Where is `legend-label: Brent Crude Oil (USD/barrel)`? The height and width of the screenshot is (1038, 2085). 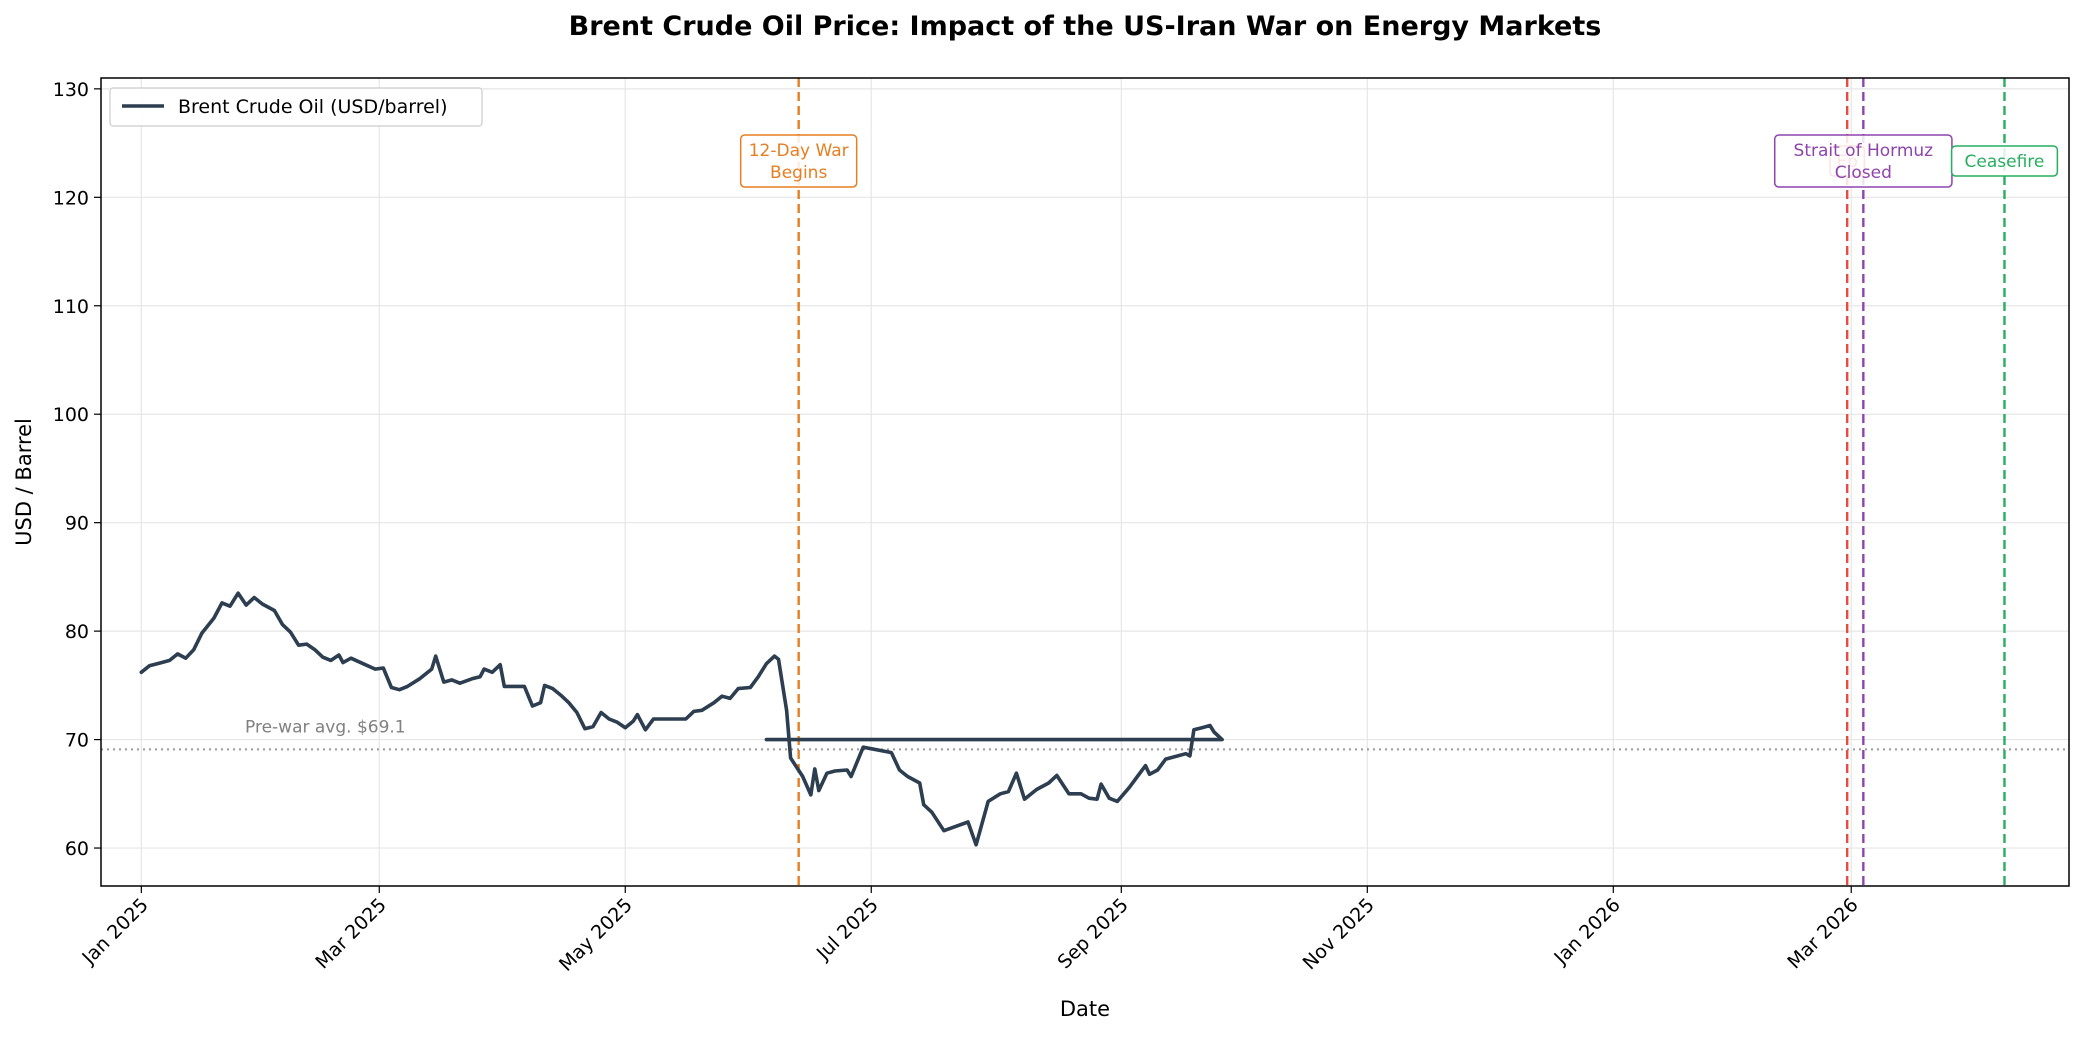
legend-label: Brent Crude Oil (USD/barrel) is located at coordinates (312, 107).